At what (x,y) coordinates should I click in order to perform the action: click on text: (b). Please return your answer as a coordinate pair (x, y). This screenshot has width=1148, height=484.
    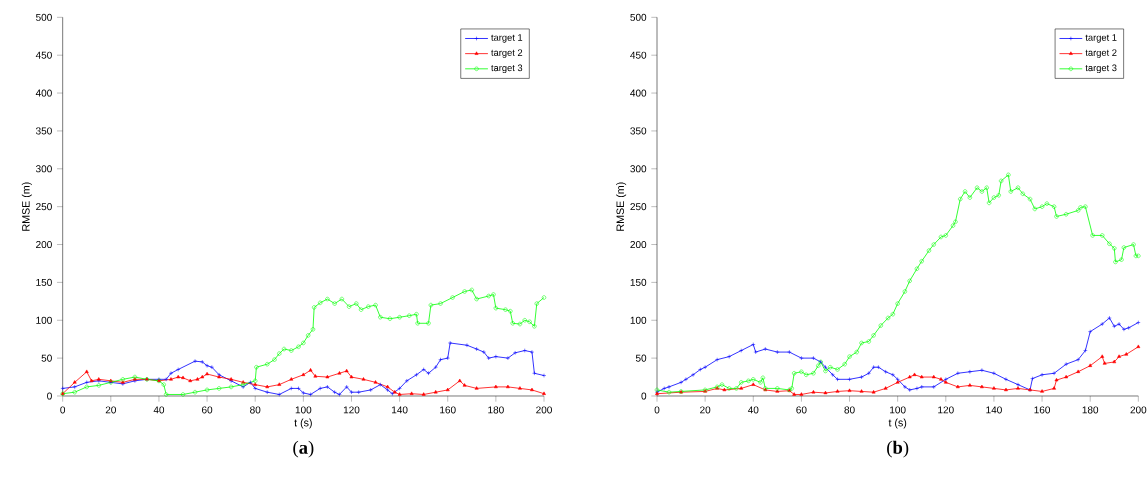
    Looking at the image, I should click on (898, 449).